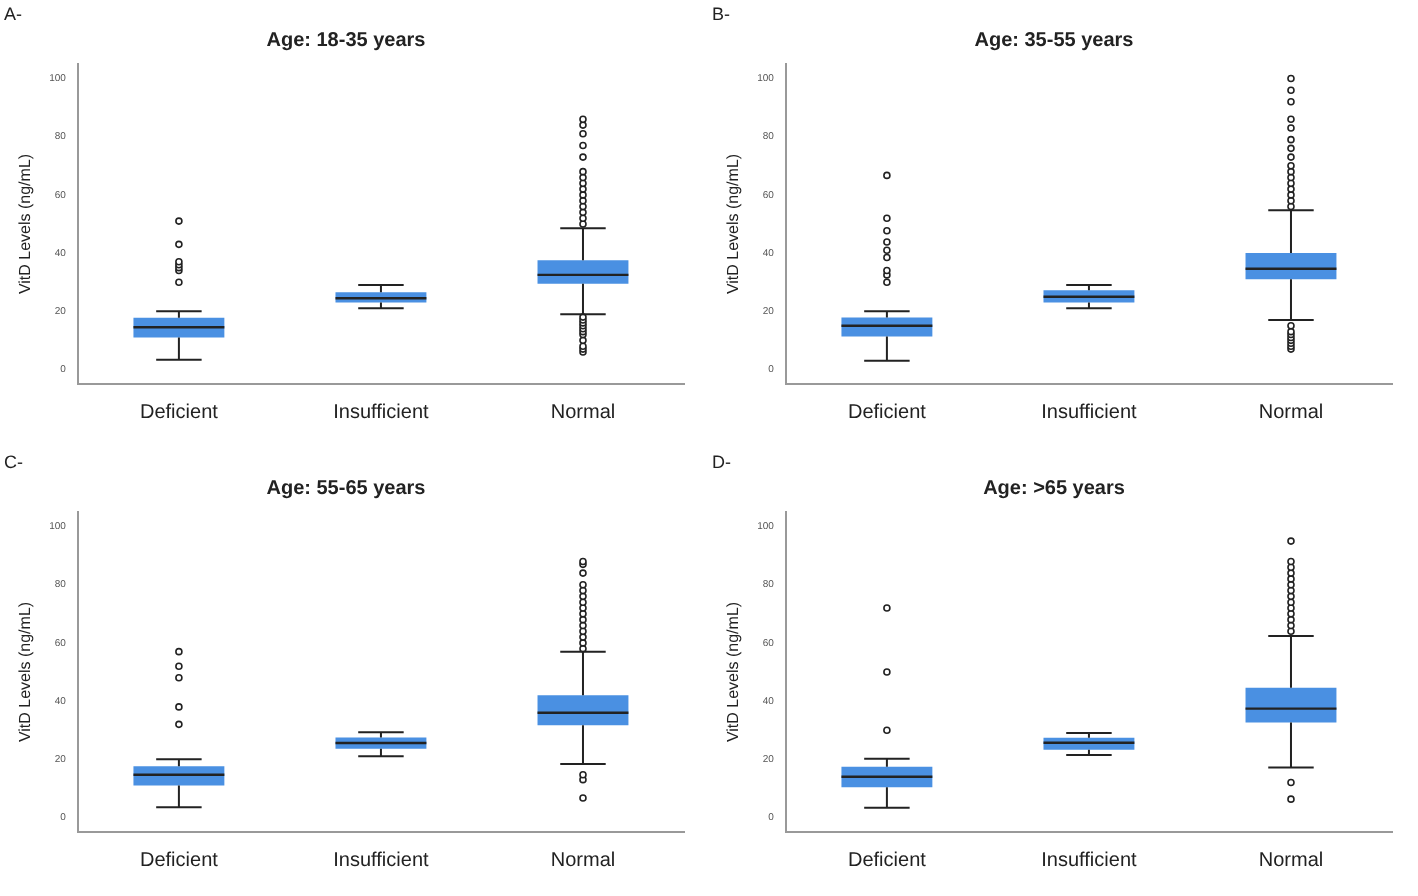 The image size is (1418, 896). I want to click on text: D-, so click(721, 462).